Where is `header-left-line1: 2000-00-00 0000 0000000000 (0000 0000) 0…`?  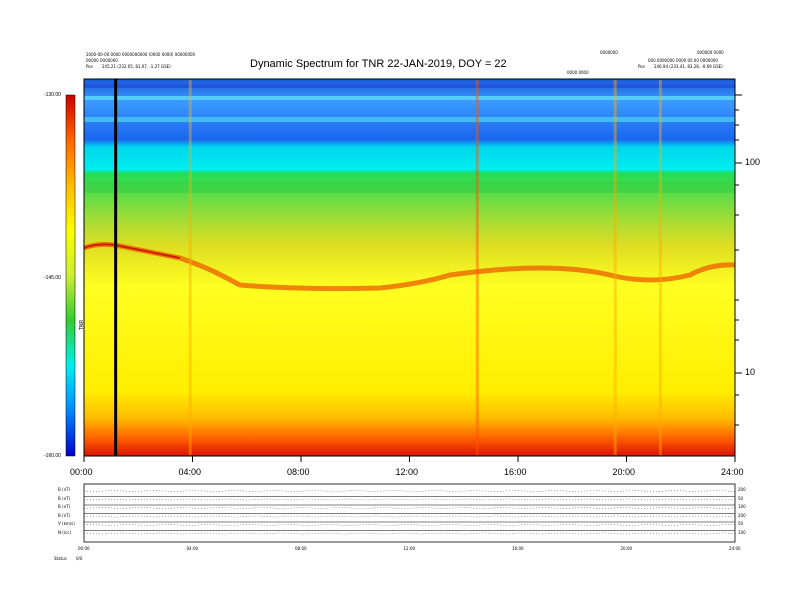 header-left-line1: 2000-00-00 0000 0000000000 (0000 0000) 0… is located at coordinates (141, 54).